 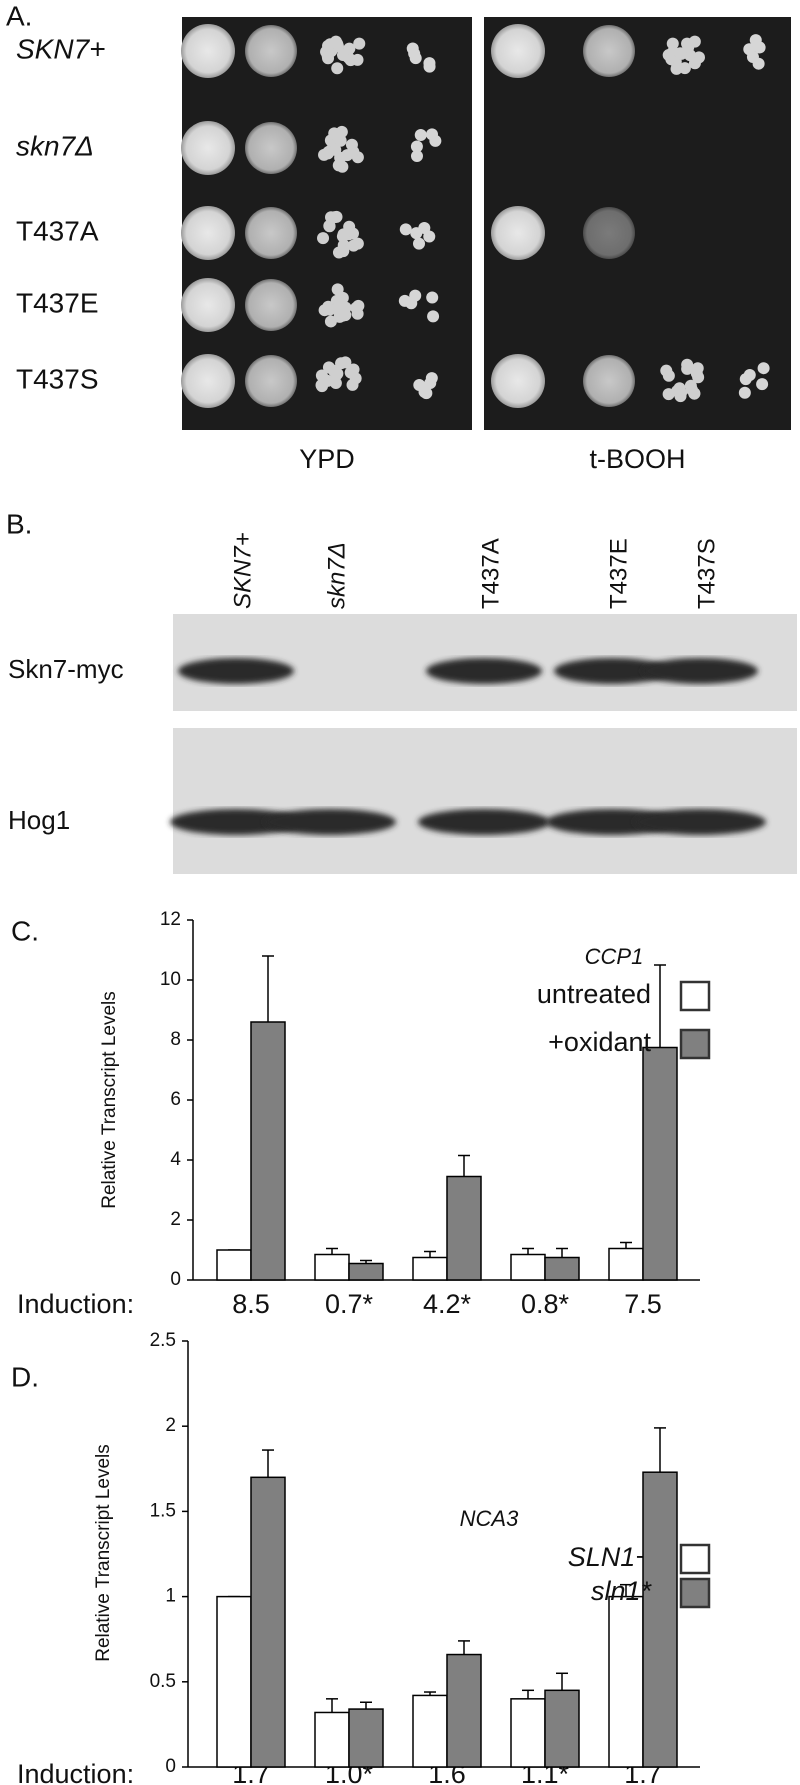 I want to click on y-tick-label: 1, so click(x=170, y=1596).